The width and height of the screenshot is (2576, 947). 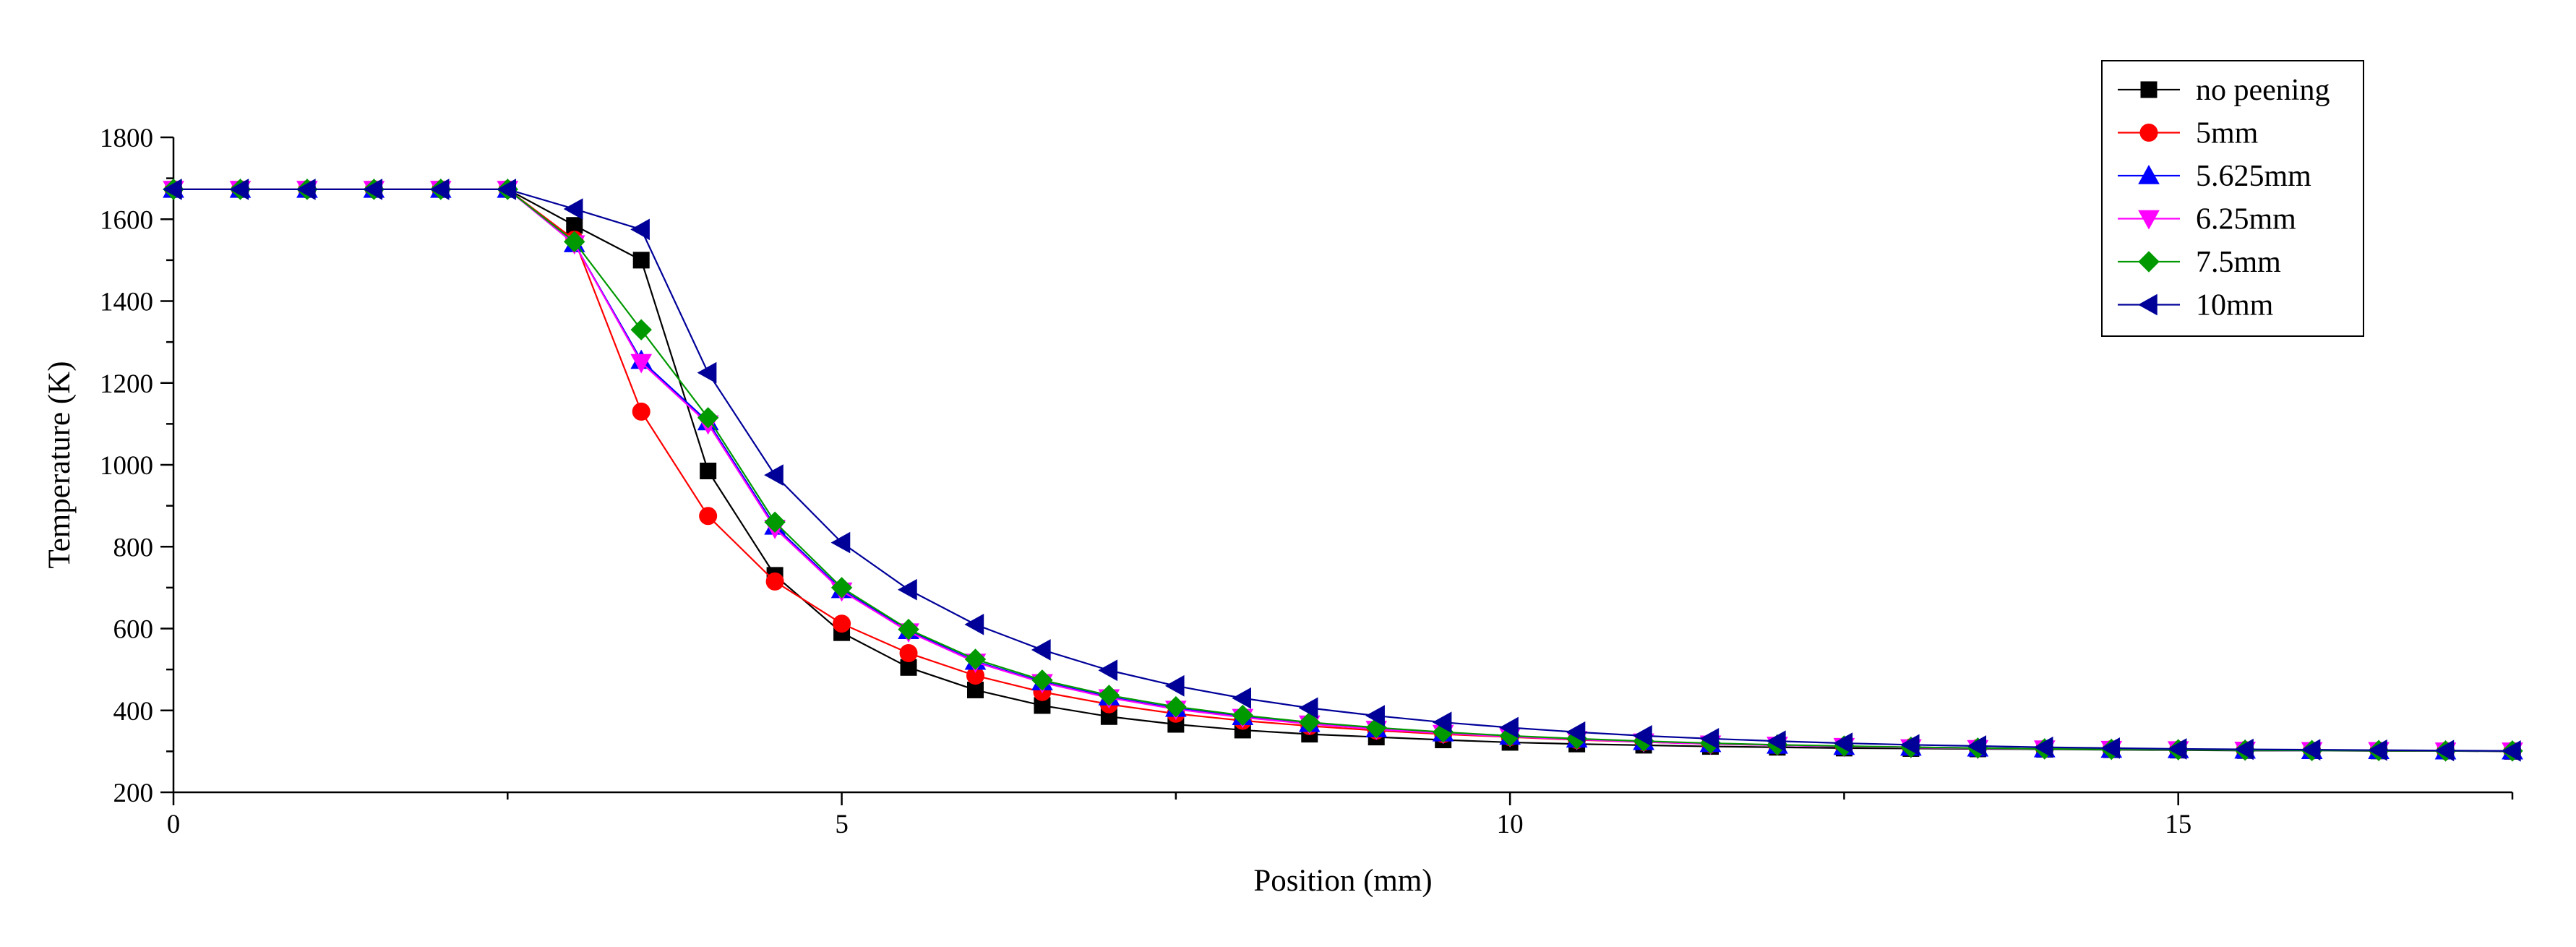 What do you see at coordinates (127, 138) in the screenshot?
I see `y-tick-label: 1800` at bounding box center [127, 138].